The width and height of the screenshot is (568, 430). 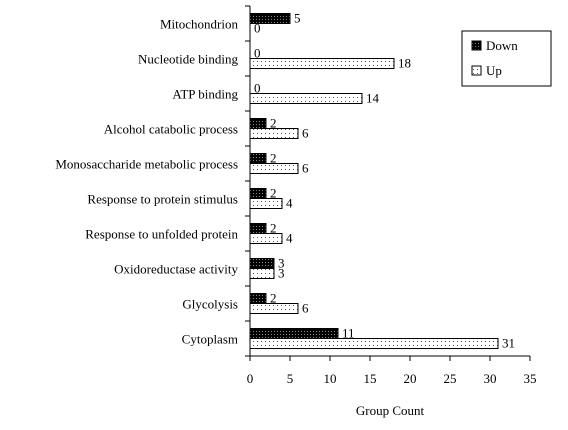 I want to click on category-label-nucleotide-binding: Nucleotide binding, so click(x=188, y=59).